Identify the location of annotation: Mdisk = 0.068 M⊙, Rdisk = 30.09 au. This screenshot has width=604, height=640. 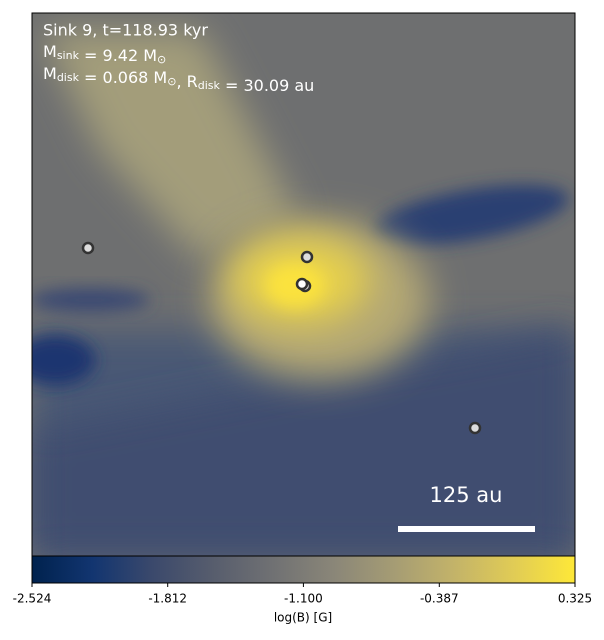
(178, 79).